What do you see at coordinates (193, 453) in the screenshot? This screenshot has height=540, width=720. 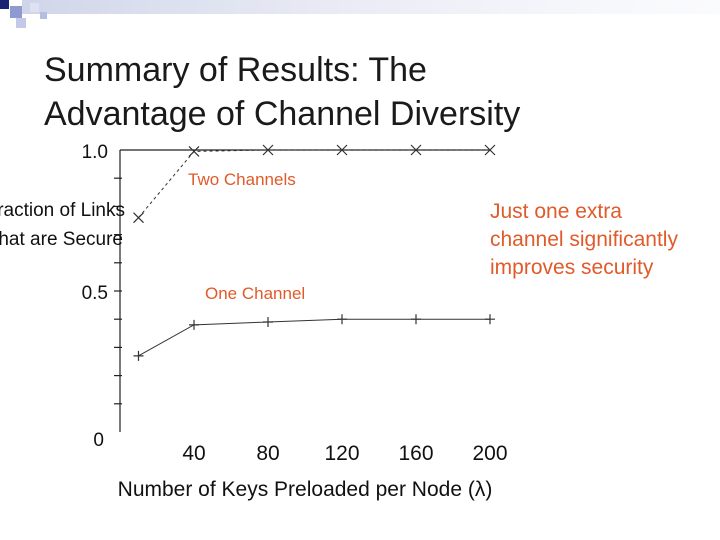 I see `x-tick-label: 40` at bounding box center [193, 453].